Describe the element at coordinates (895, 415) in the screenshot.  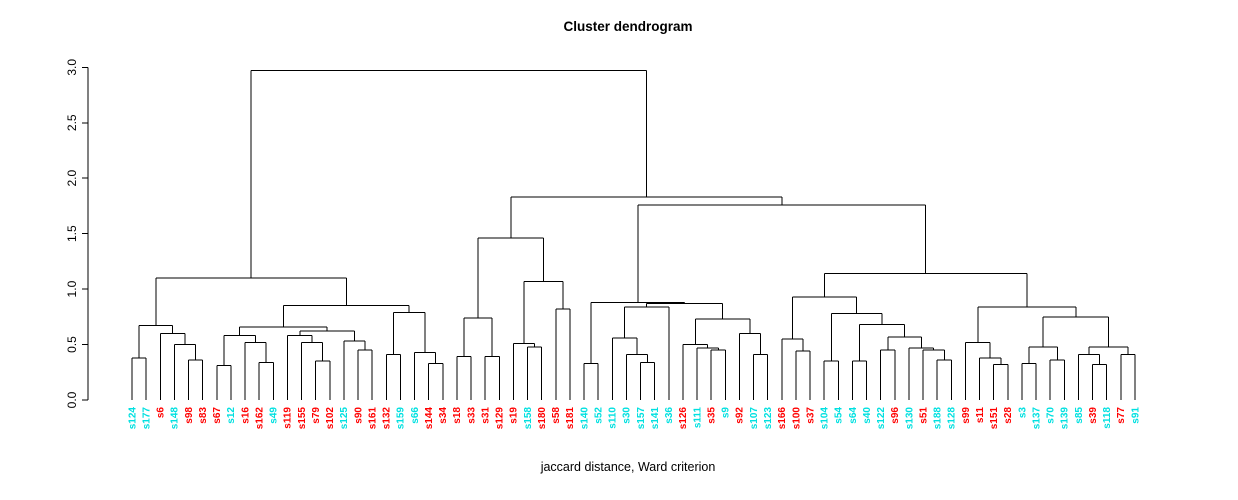
I see `leaf-label: s96` at that location.